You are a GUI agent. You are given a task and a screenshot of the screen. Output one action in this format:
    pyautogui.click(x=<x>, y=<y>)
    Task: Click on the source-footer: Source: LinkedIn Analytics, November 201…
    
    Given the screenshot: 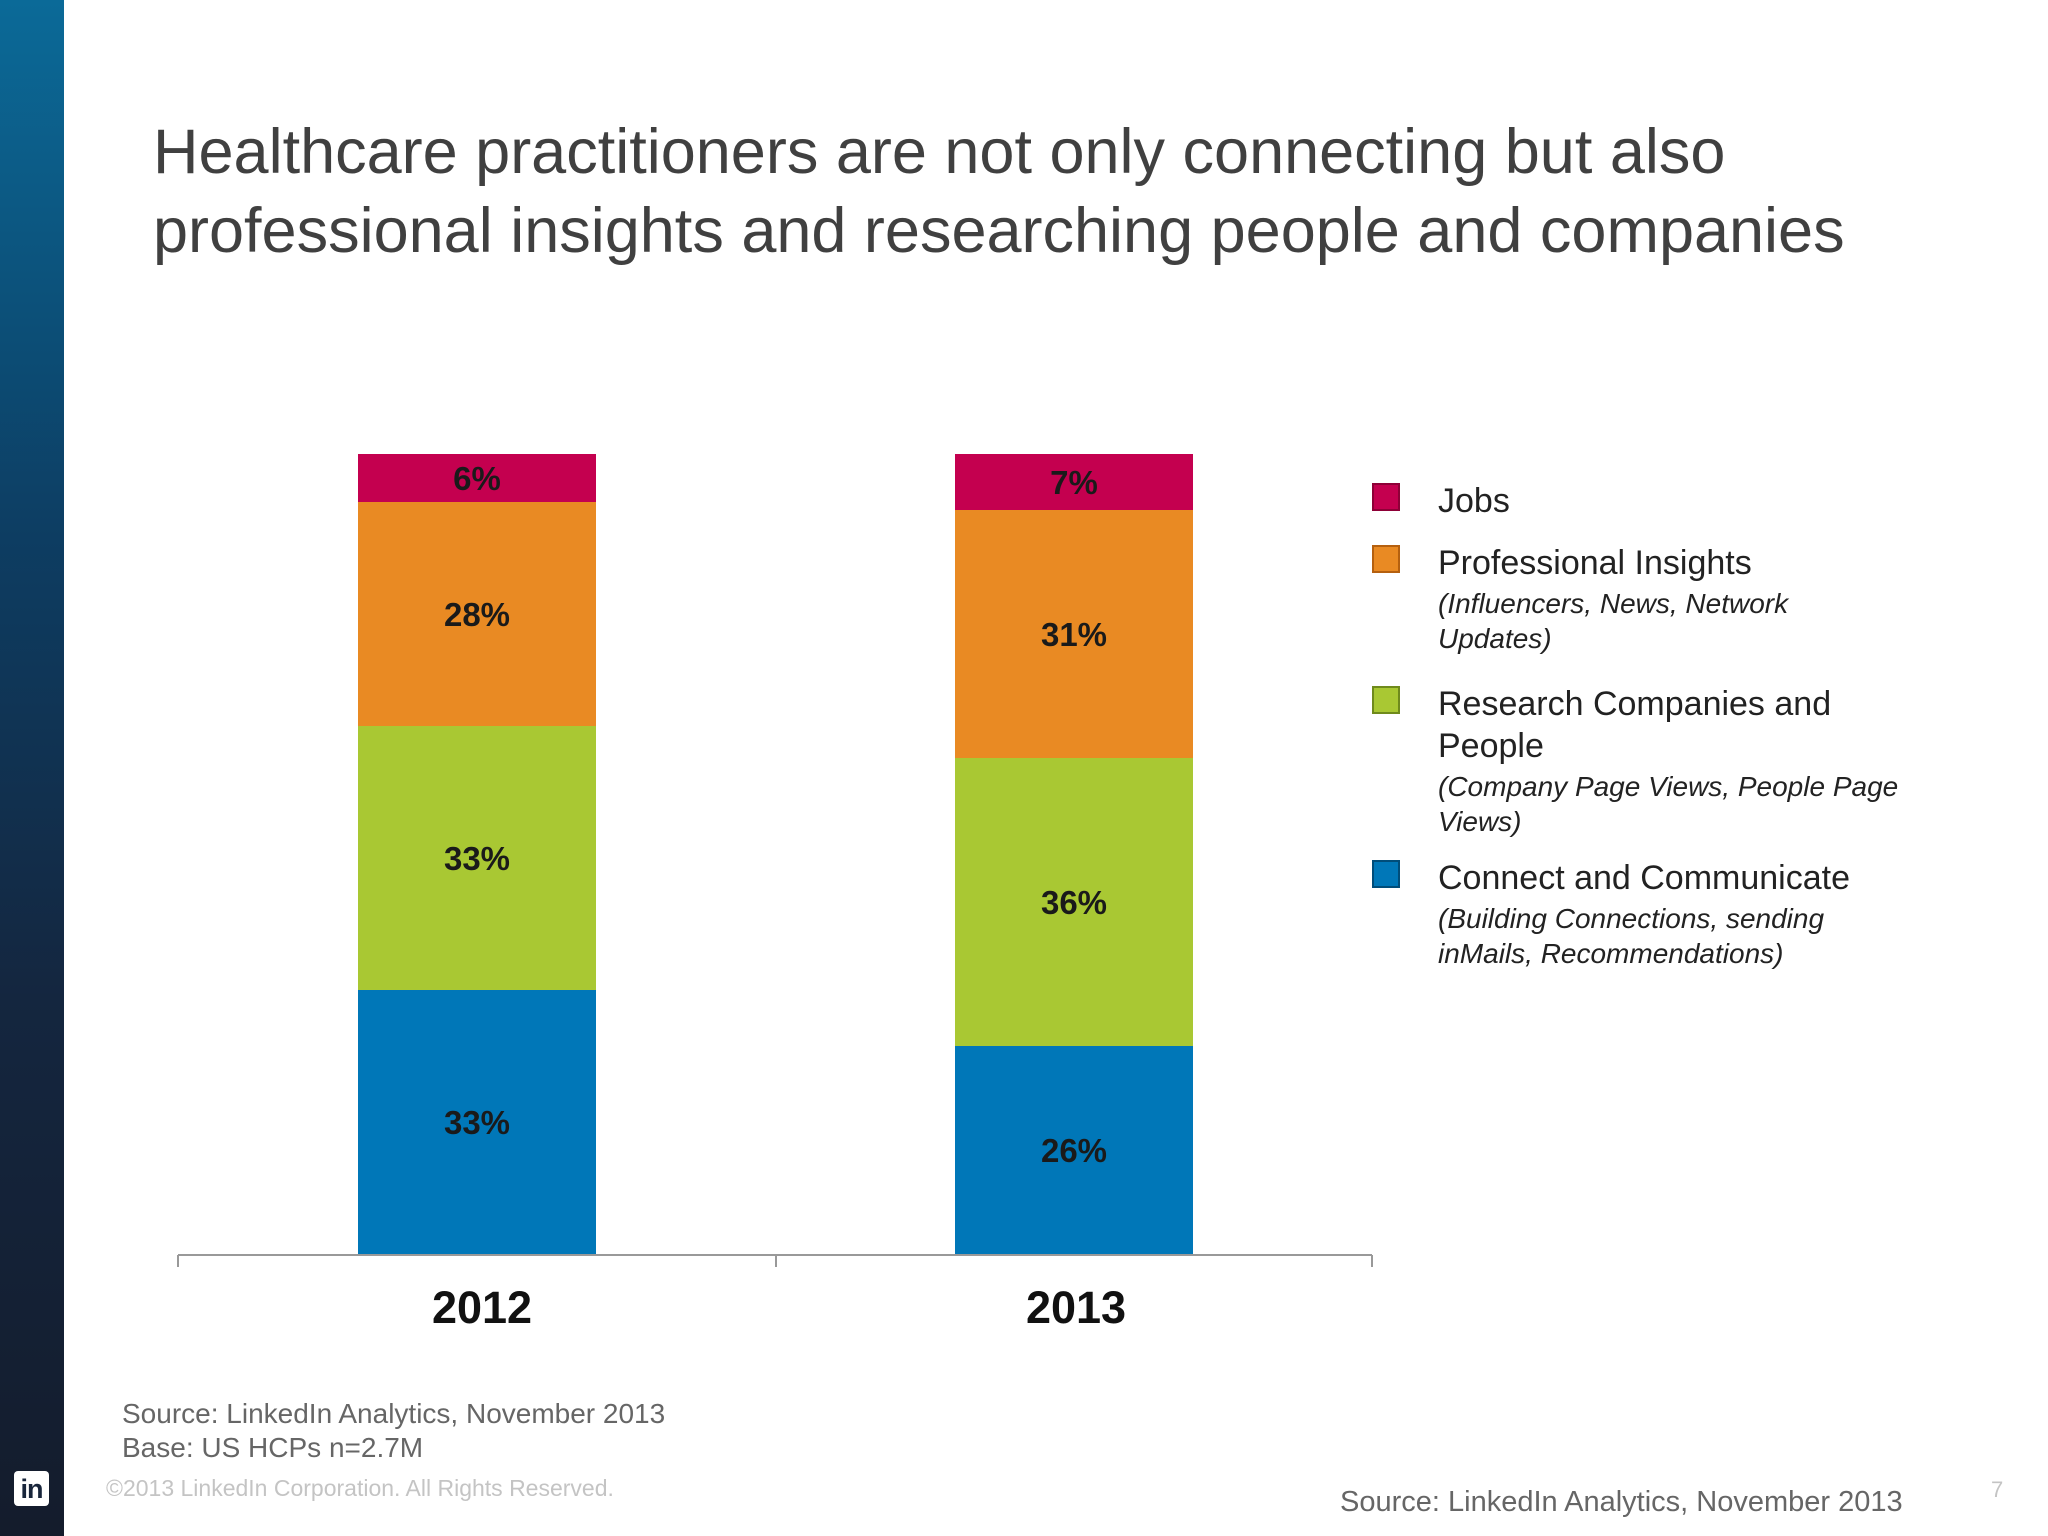 What is the action you would take?
    pyautogui.click(x=1621, y=1502)
    